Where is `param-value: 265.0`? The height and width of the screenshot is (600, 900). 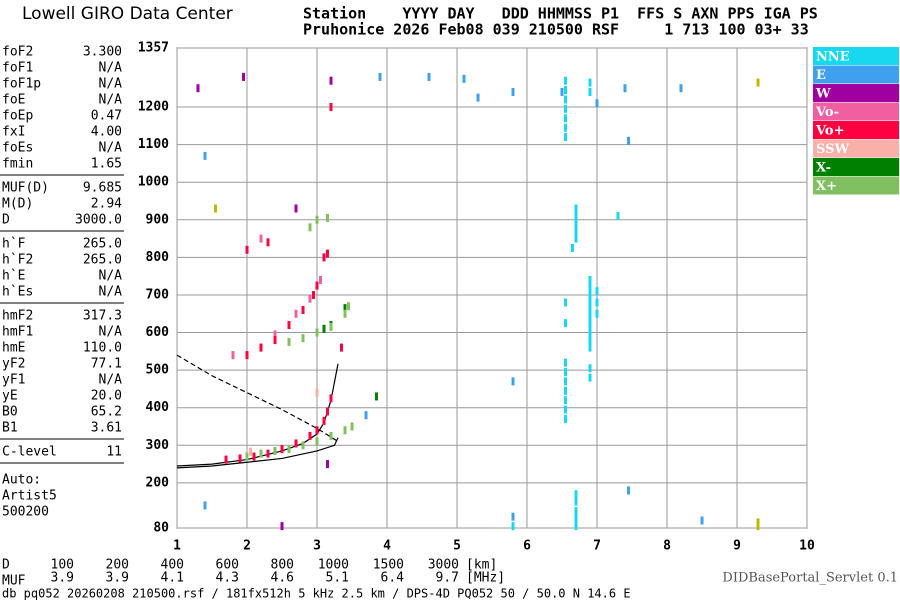 param-value: 265.0 is located at coordinates (102, 244).